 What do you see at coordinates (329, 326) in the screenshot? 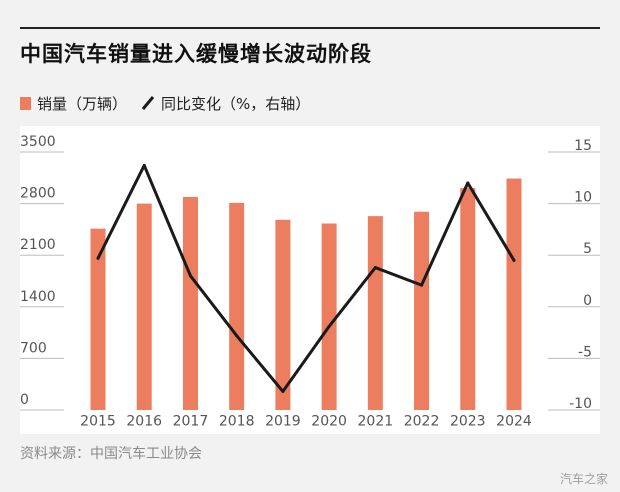
I see `yoy-point-2020` at bounding box center [329, 326].